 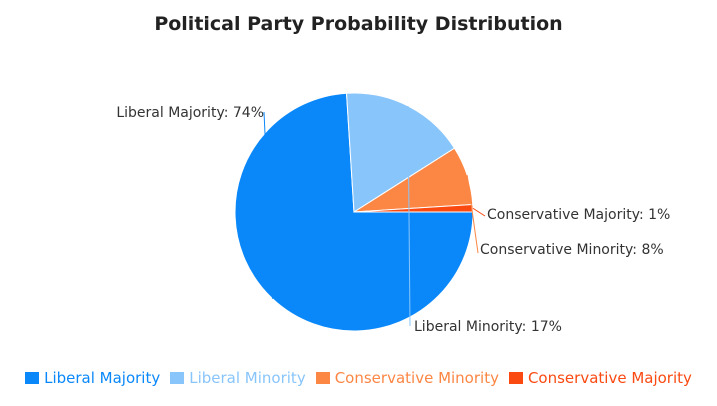 I want to click on leader-line-conservative-minority, so click(x=472, y=214).